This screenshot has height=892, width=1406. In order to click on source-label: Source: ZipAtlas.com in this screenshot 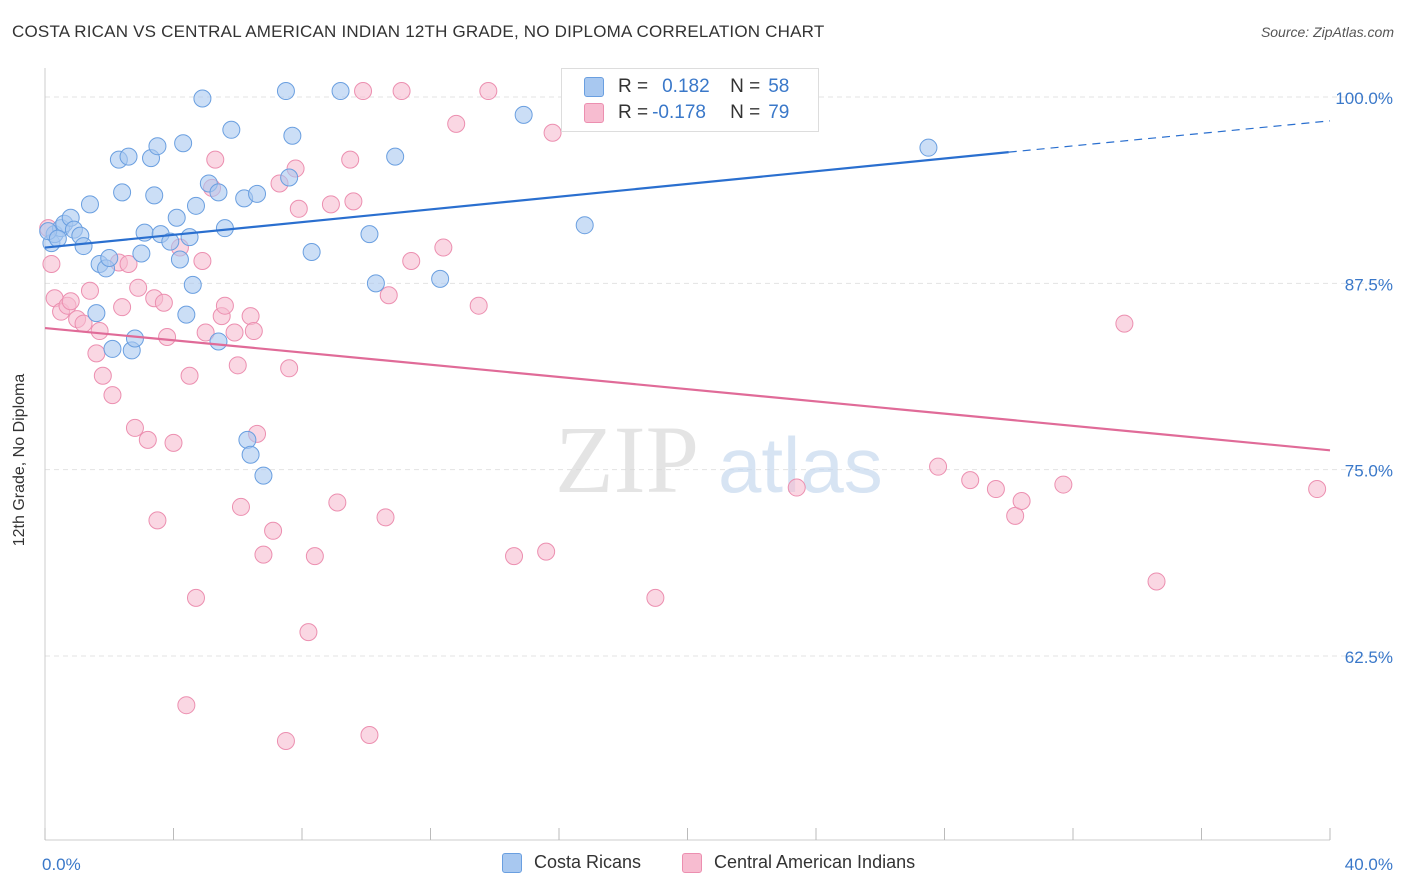, I will do `click(1327, 32)`.